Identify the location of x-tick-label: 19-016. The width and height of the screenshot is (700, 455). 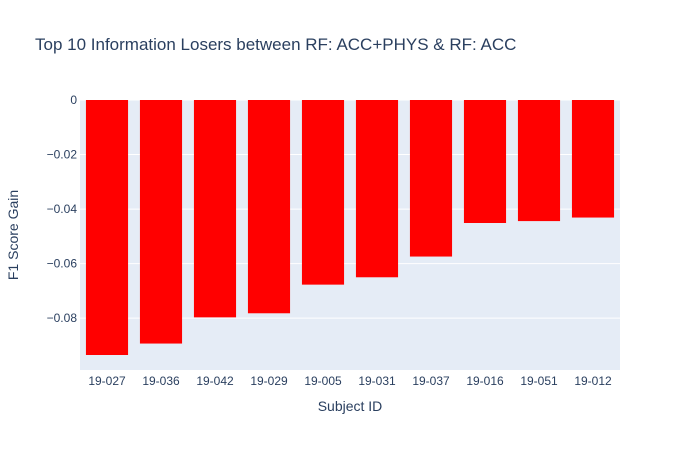
(485, 381).